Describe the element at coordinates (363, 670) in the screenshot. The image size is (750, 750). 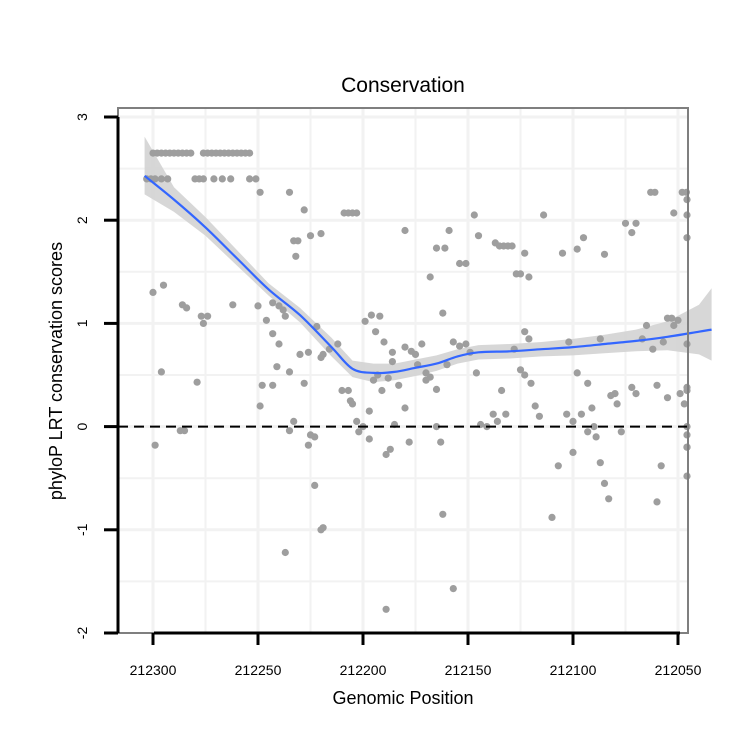
I see `x-tick-label: 212200` at that location.